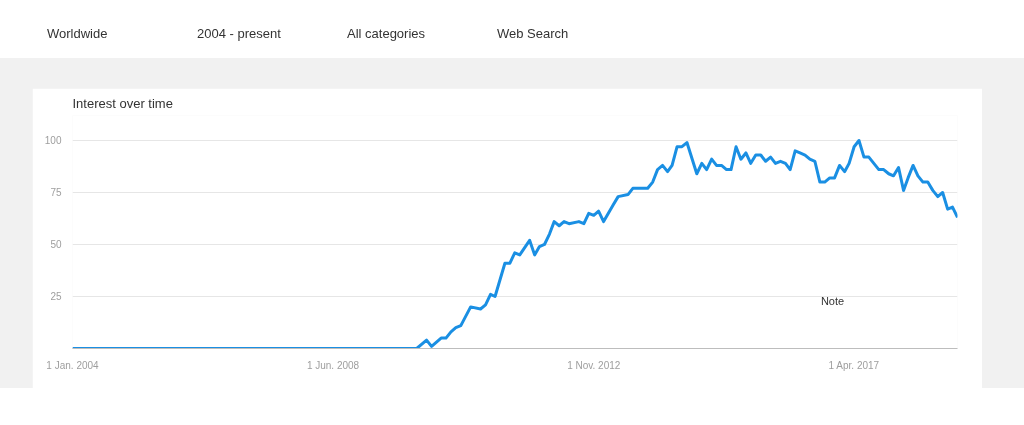 This screenshot has width=1024, height=425. What do you see at coordinates (56, 193) in the screenshot?
I see `y-tick-label: 75` at bounding box center [56, 193].